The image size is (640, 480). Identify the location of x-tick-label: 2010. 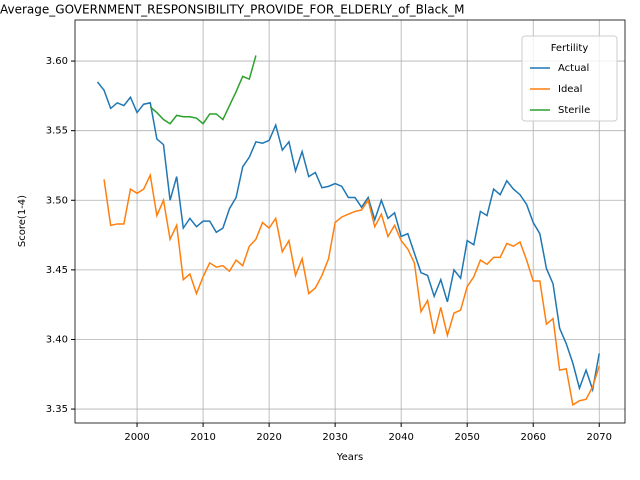
(202, 437).